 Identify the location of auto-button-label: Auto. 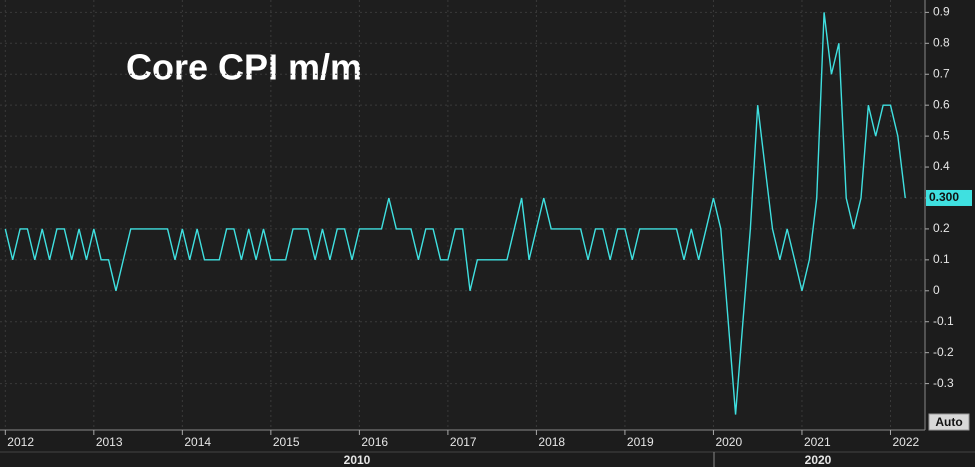
(948, 422).